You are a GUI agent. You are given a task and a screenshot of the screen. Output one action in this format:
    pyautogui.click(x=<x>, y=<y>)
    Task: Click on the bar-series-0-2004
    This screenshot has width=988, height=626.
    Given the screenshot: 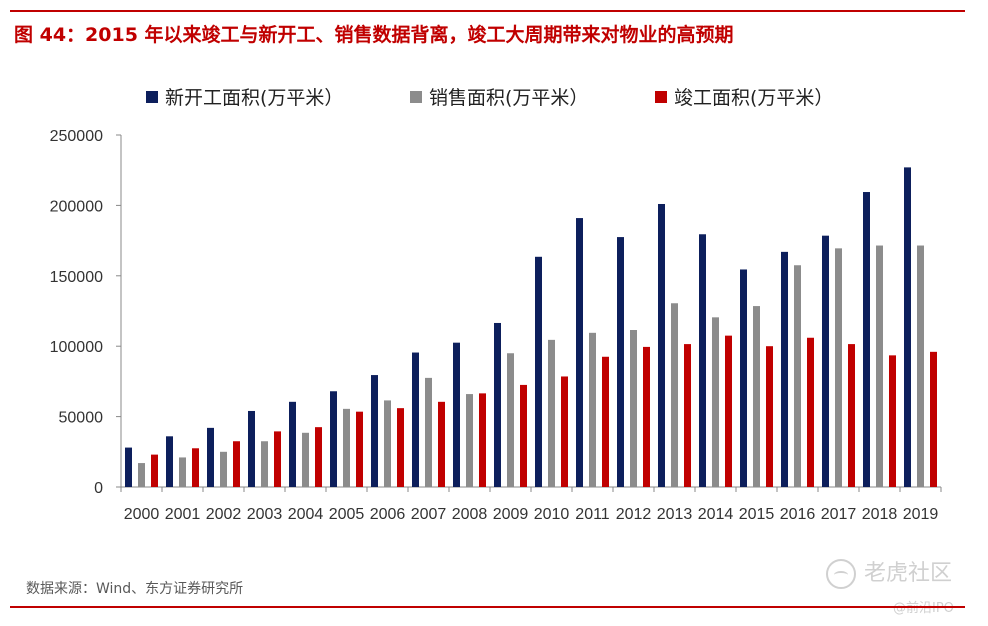 What is the action you would take?
    pyautogui.click(x=292, y=444)
    